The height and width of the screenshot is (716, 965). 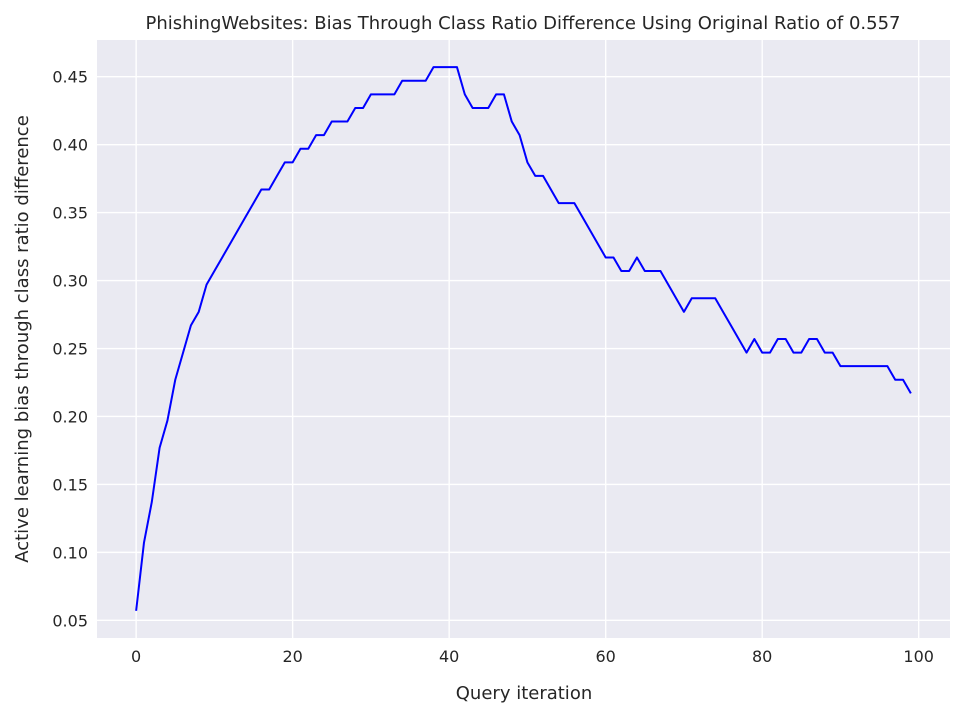 I want to click on x-tick-label: 80, so click(x=762, y=656).